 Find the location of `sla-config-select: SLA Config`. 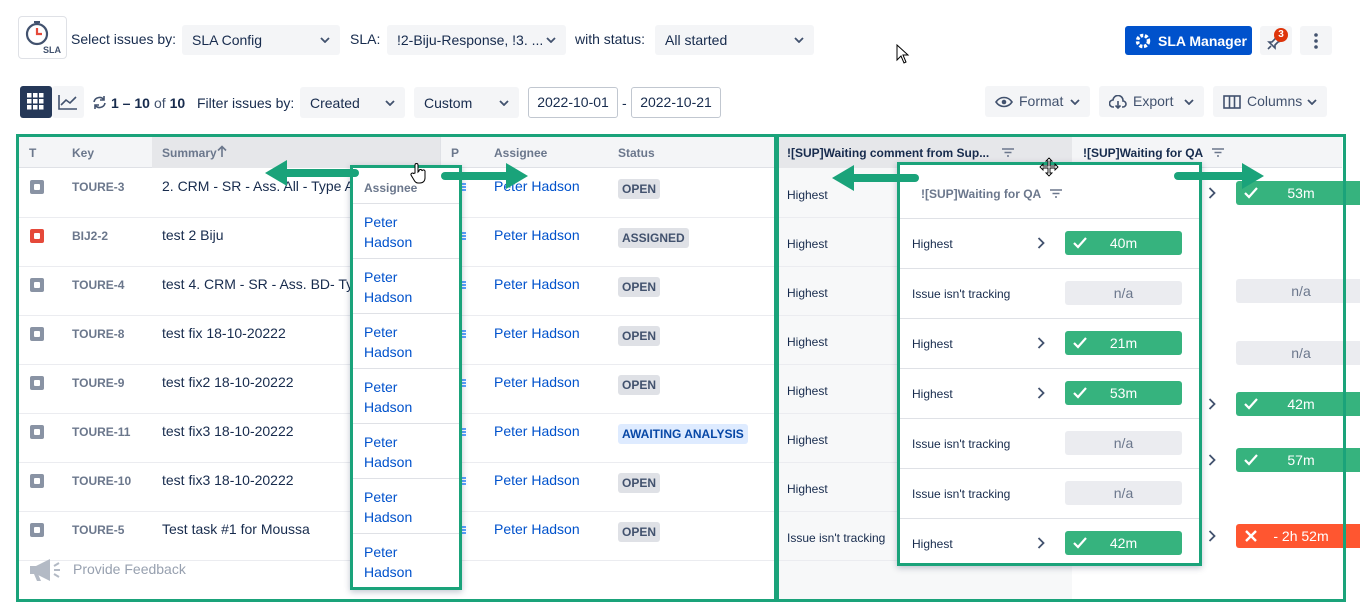

sla-config-select: SLA Config is located at coordinates (261, 40).